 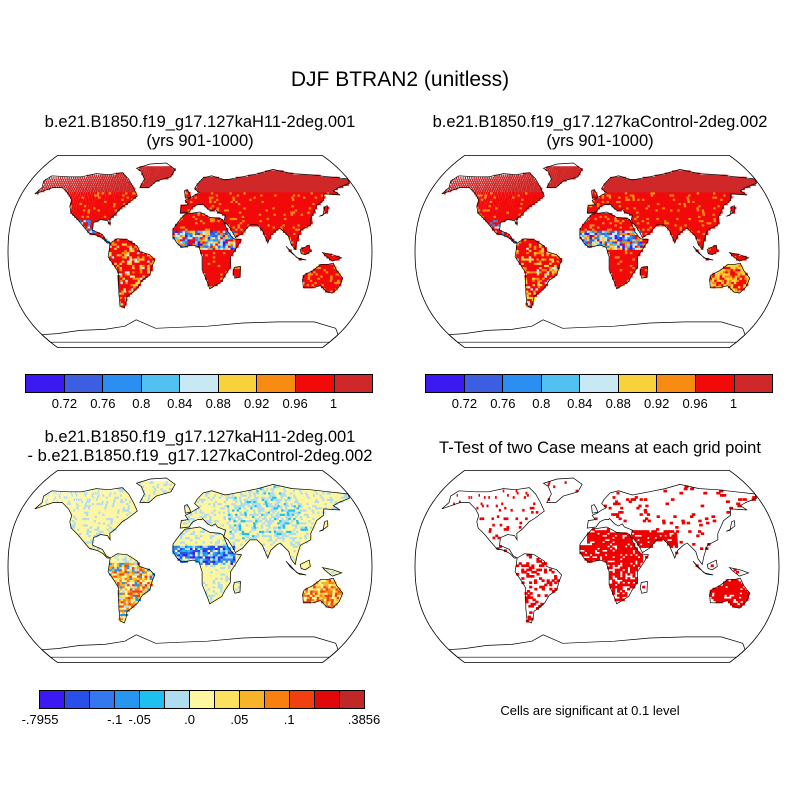 I want to click on colorbar-h11, so click(x=199, y=383).